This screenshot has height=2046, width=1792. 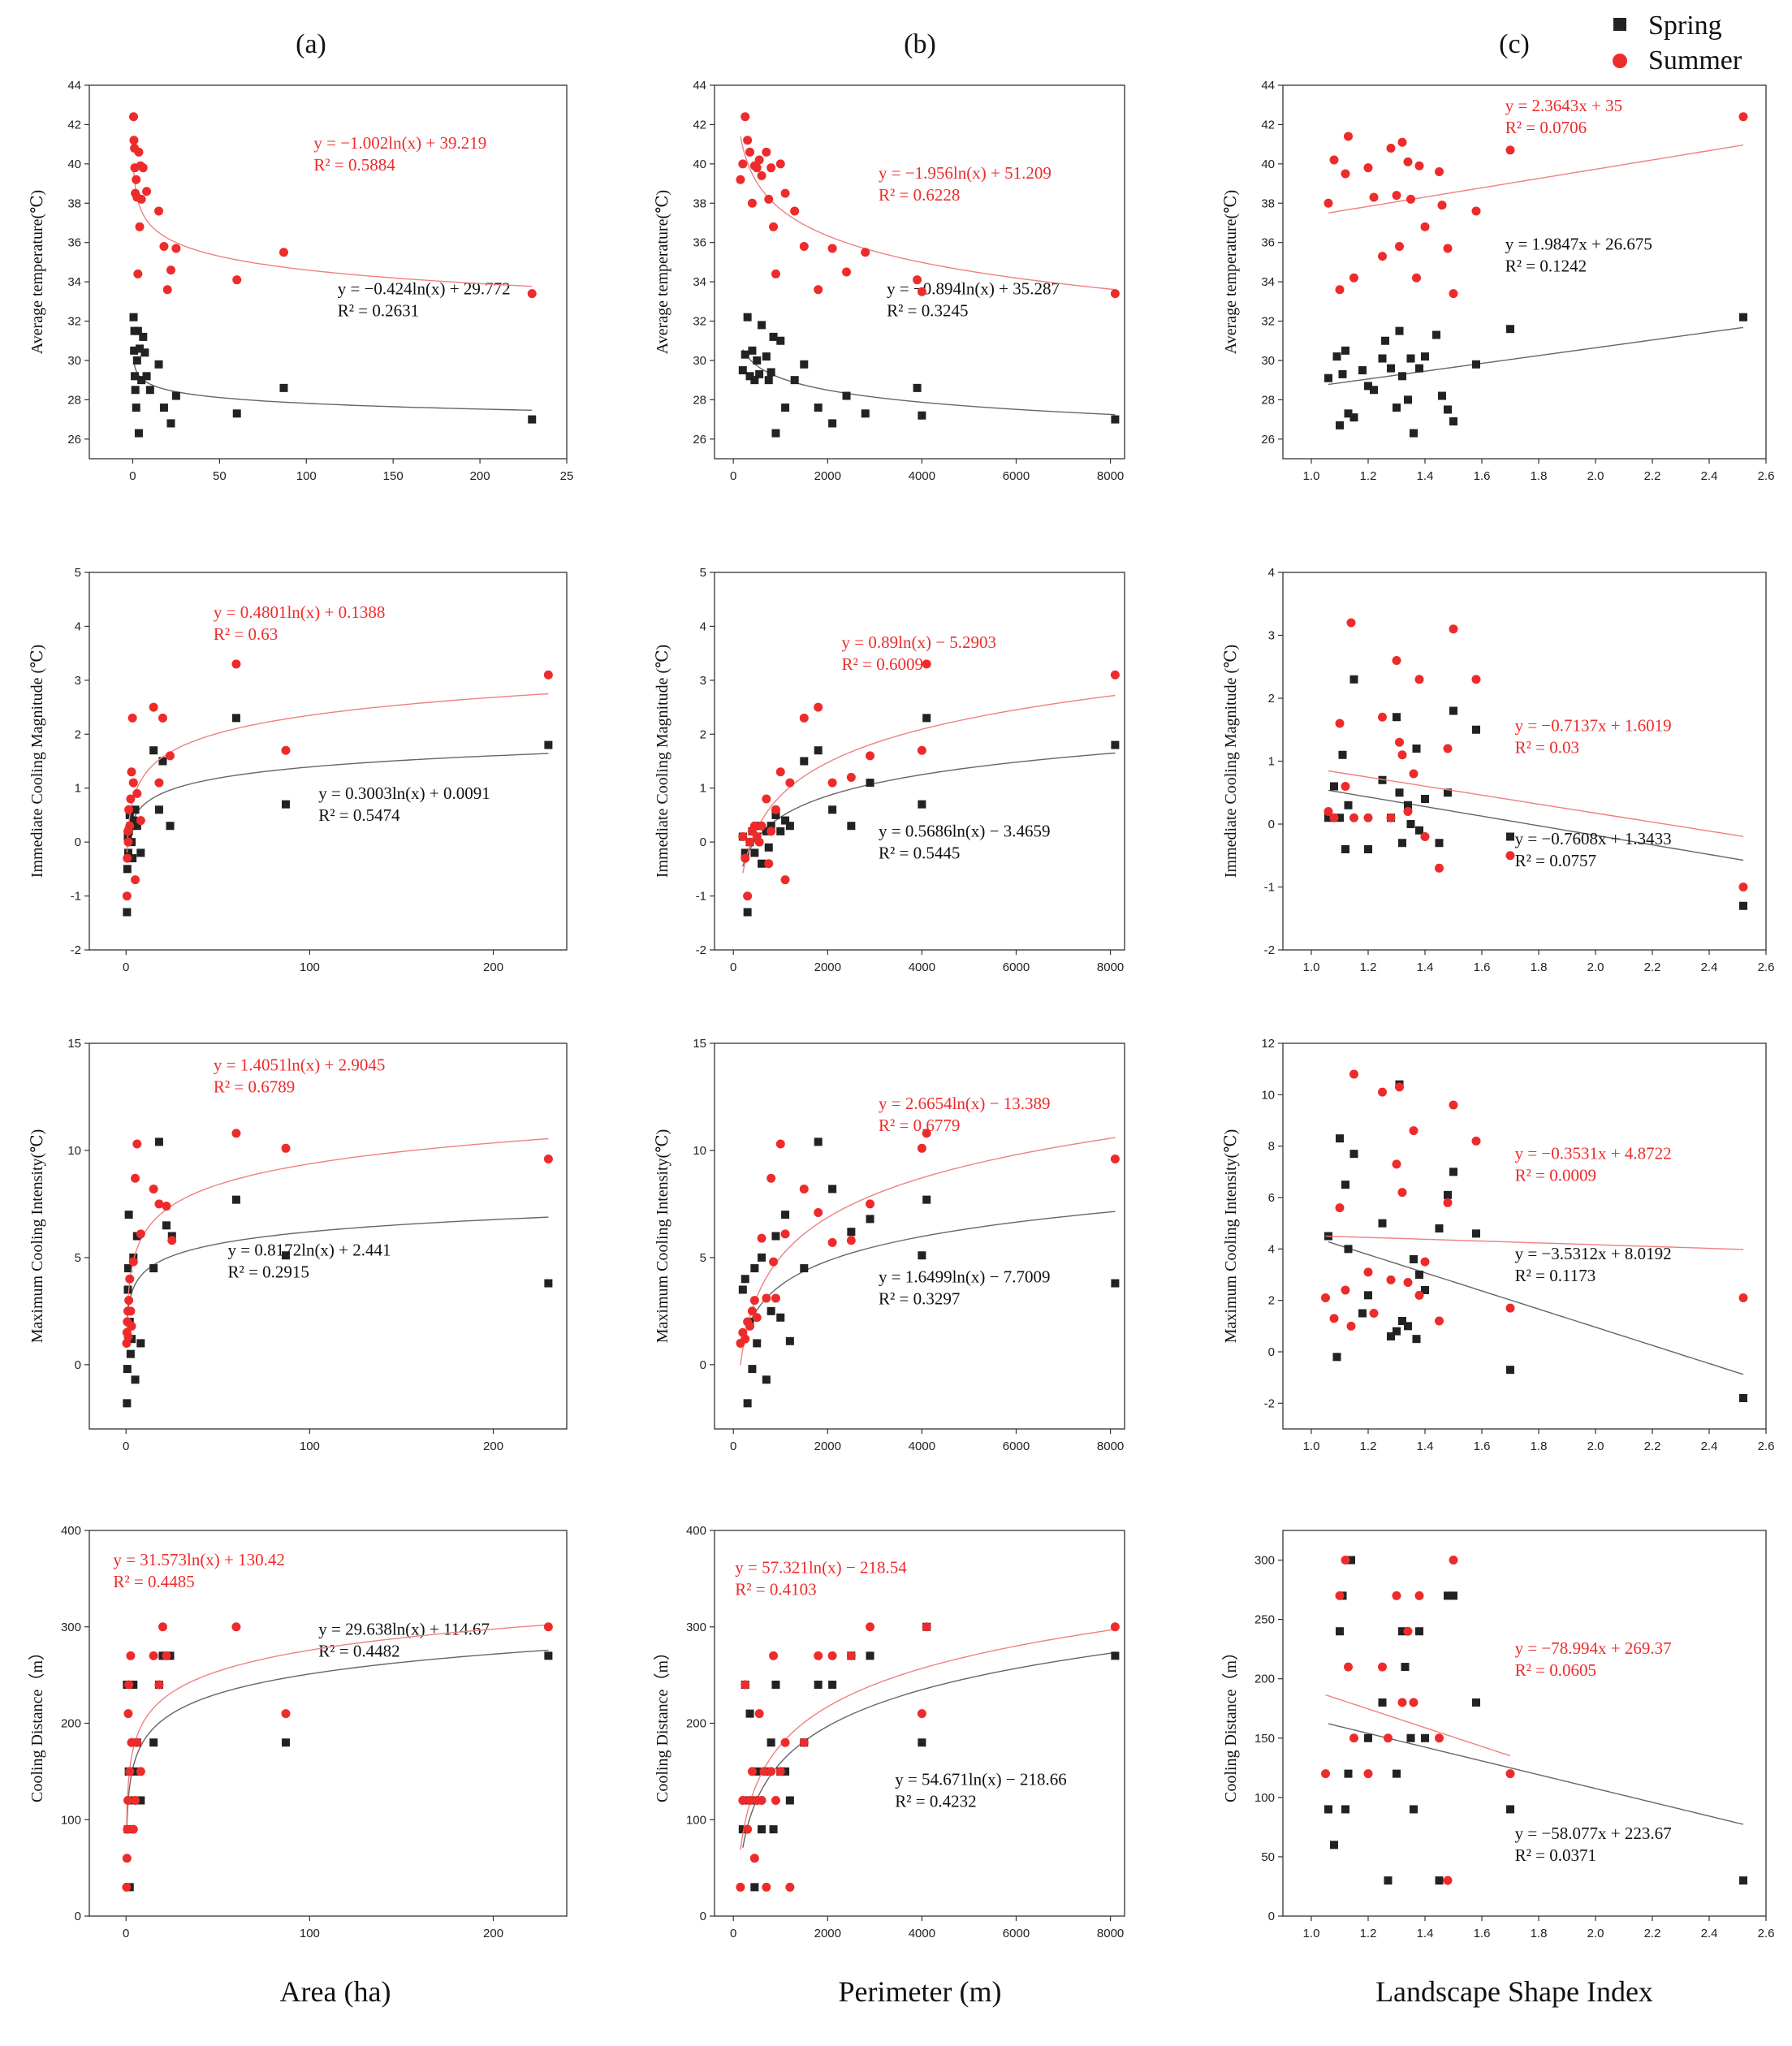 I want to click on spring-equation: y = 0.5686ln(x) − 3.4659, so click(x=965, y=832).